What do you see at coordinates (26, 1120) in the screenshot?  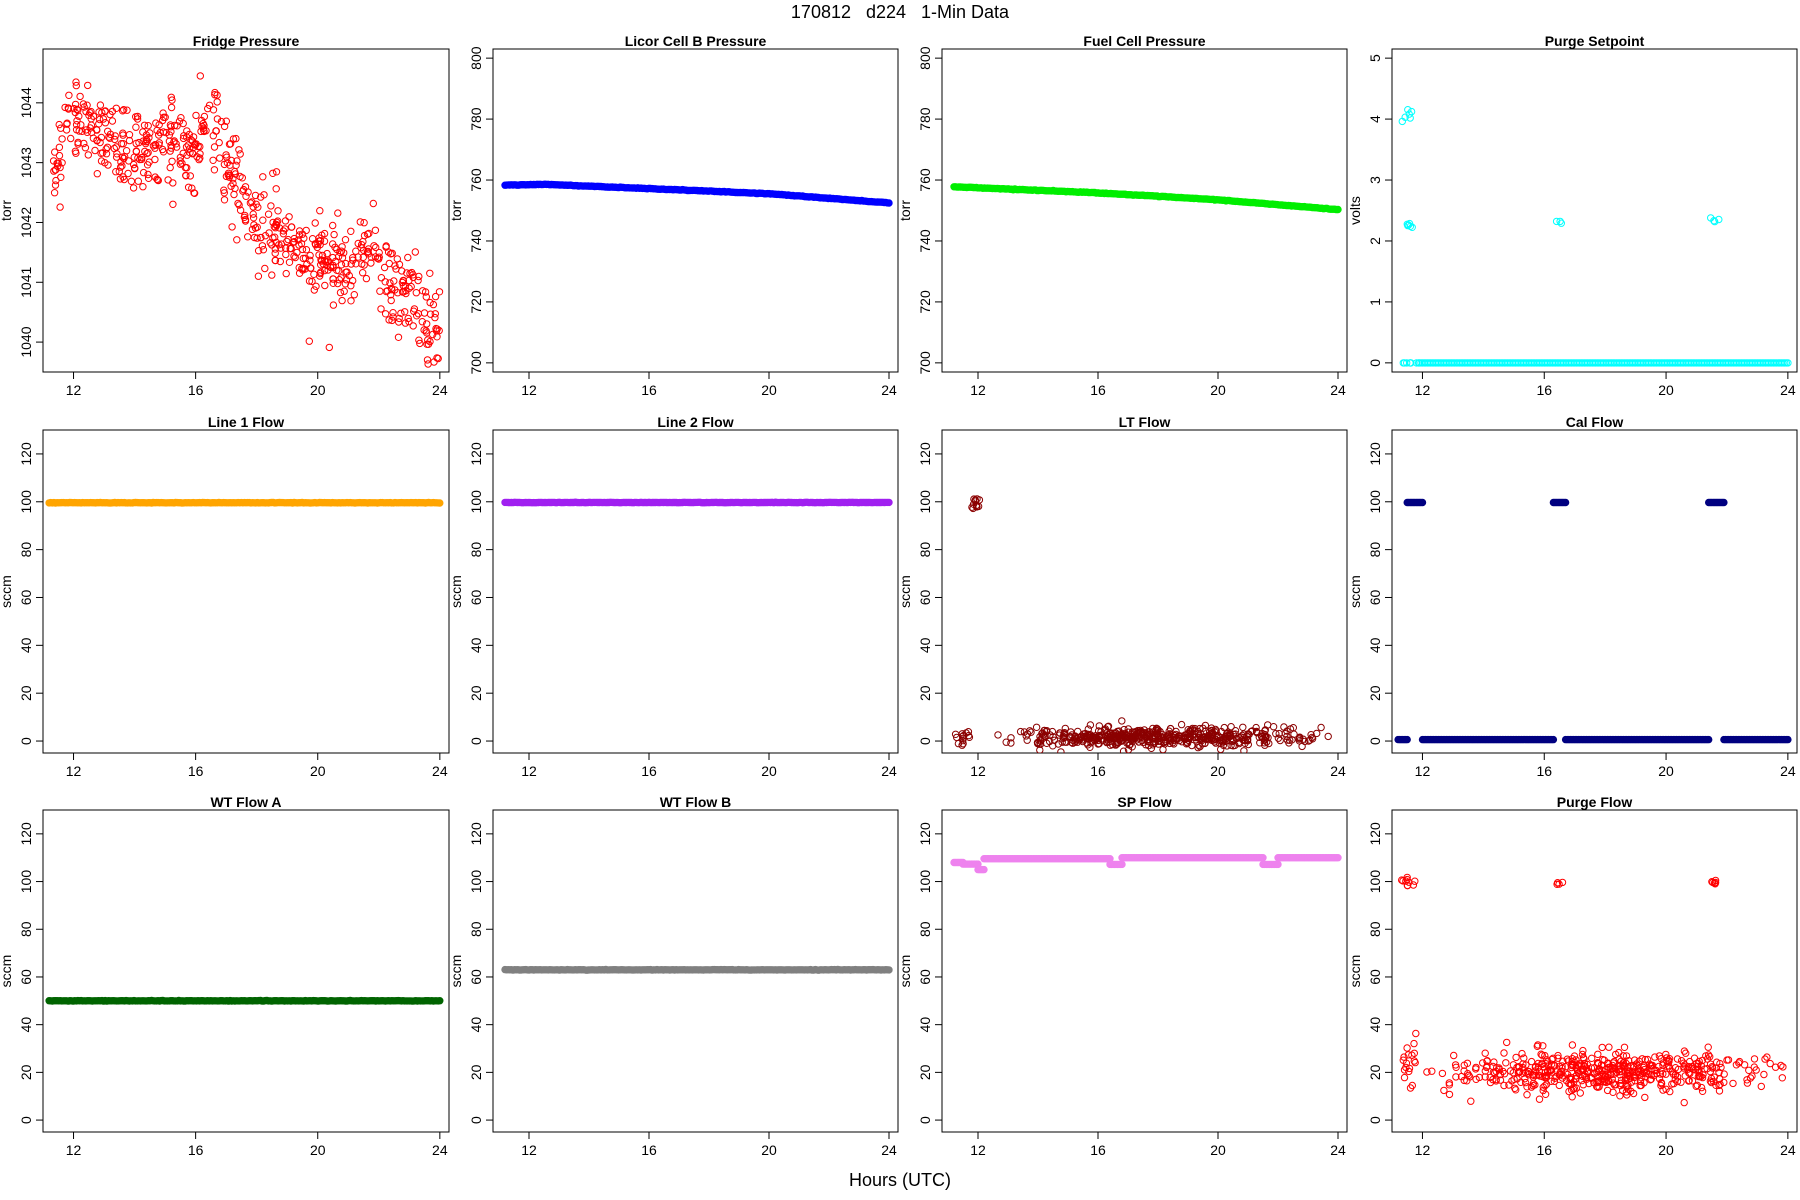 I see `y-tick-label: 0` at bounding box center [26, 1120].